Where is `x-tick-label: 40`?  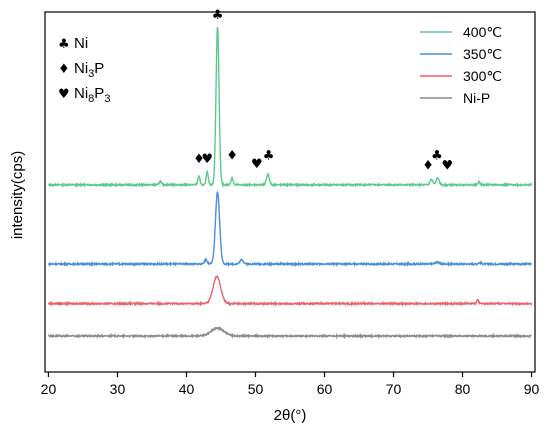
x-tick-label: 40 is located at coordinates (187, 389).